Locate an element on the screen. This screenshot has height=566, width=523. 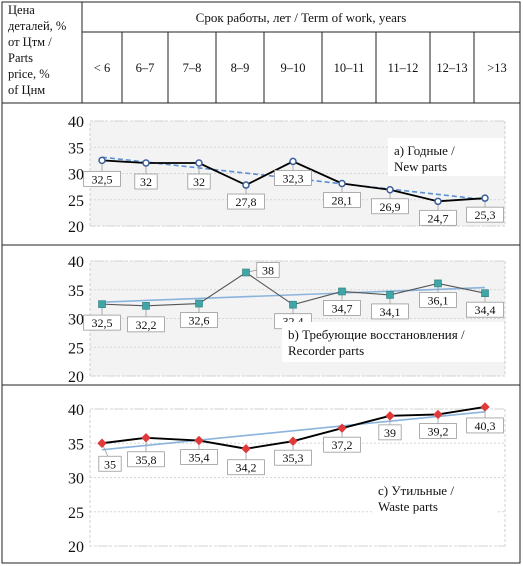
category-header: 9–10 is located at coordinates (293, 68).